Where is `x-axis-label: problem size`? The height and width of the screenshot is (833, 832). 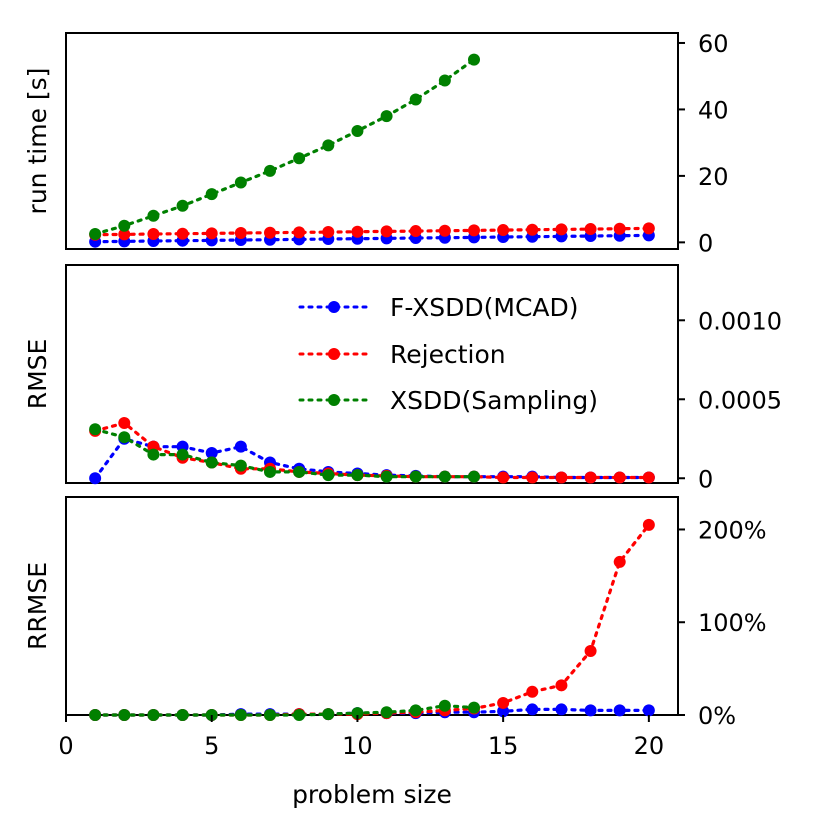
x-axis-label: problem size is located at coordinates (372, 794).